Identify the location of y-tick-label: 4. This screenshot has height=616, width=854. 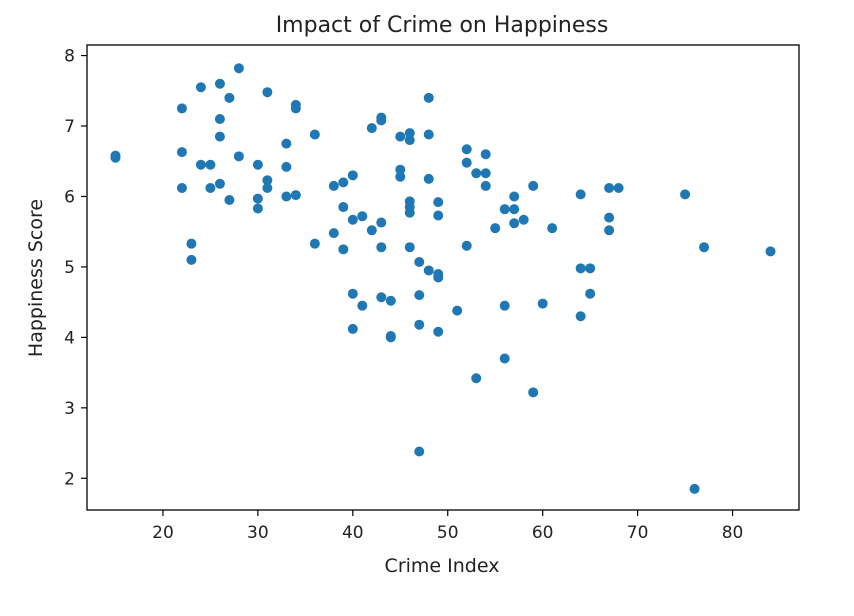
(69, 338).